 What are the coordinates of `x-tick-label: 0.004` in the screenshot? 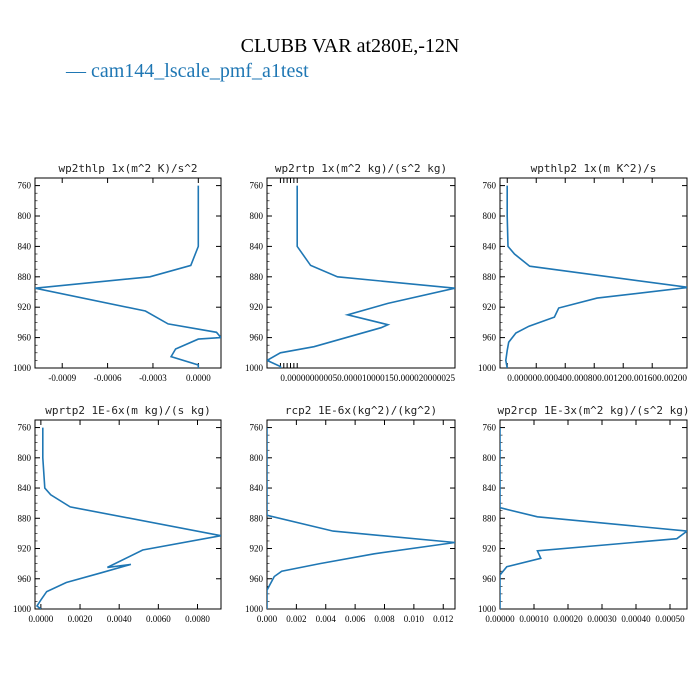 It's located at (326, 619).